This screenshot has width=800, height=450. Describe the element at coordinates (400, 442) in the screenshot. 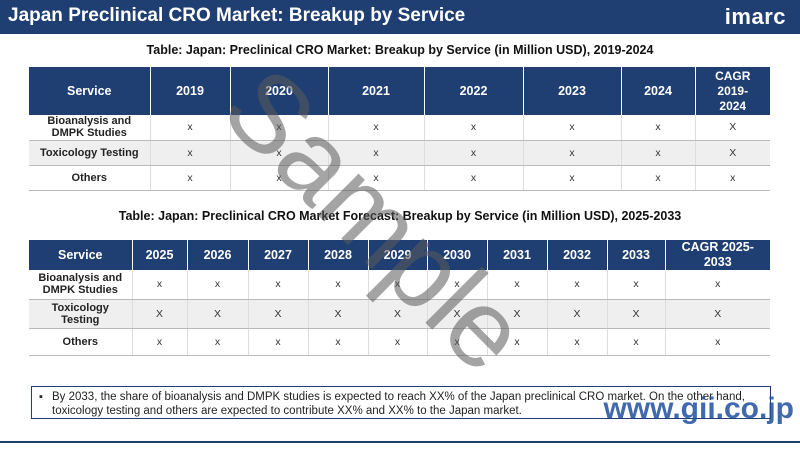

I see `footer-divider` at that location.